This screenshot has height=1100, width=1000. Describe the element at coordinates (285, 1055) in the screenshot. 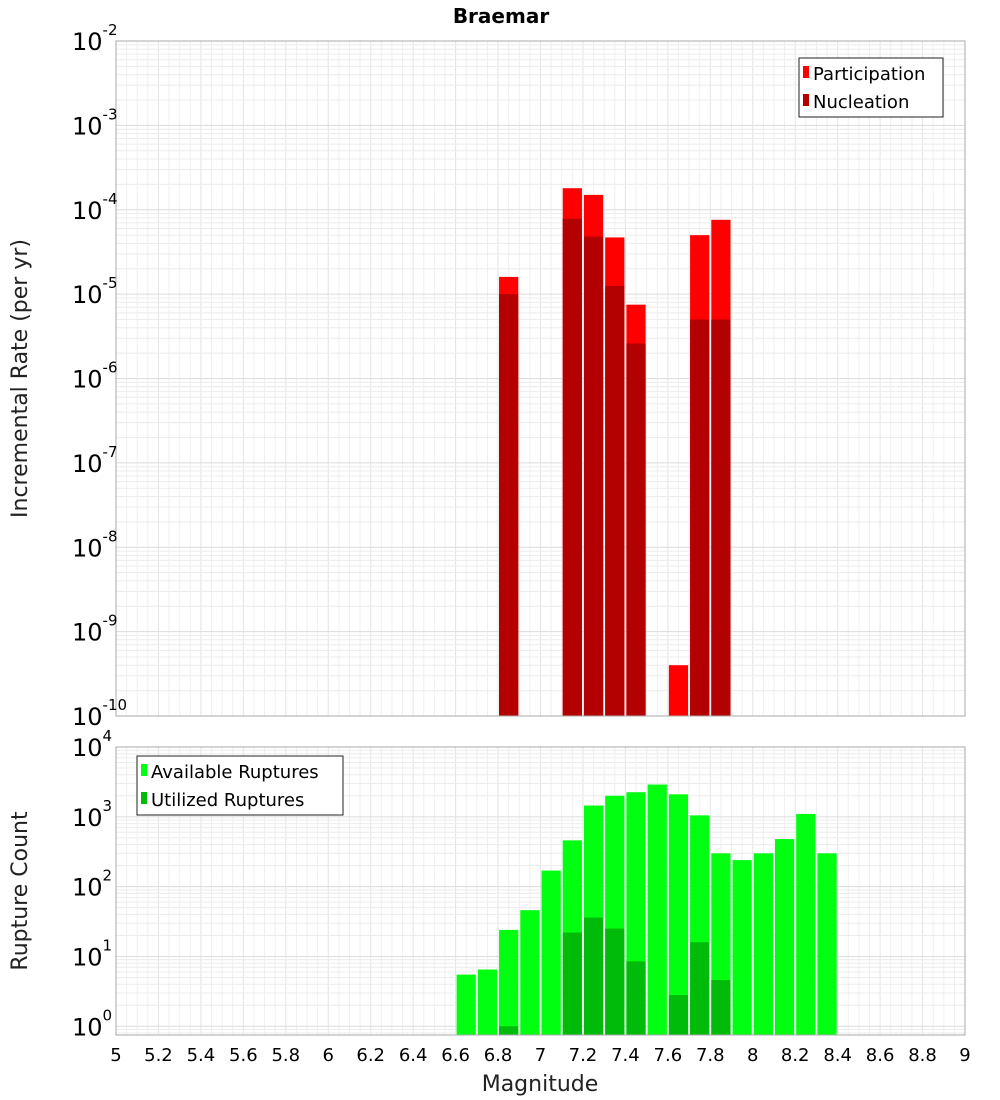

I see `x-tick-label: 5.8` at that location.